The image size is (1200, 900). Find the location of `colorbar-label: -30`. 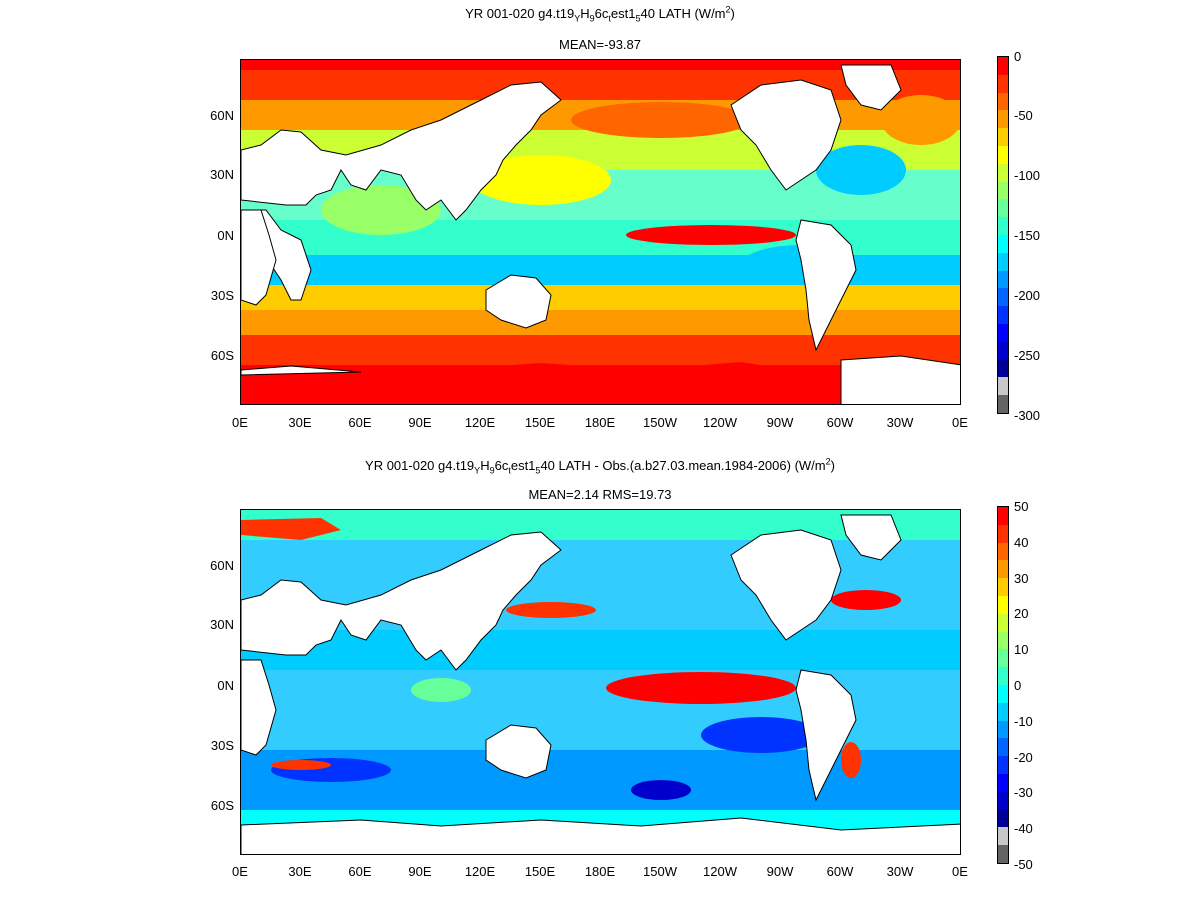

colorbar-label: -30 is located at coordinates (1023, 792).